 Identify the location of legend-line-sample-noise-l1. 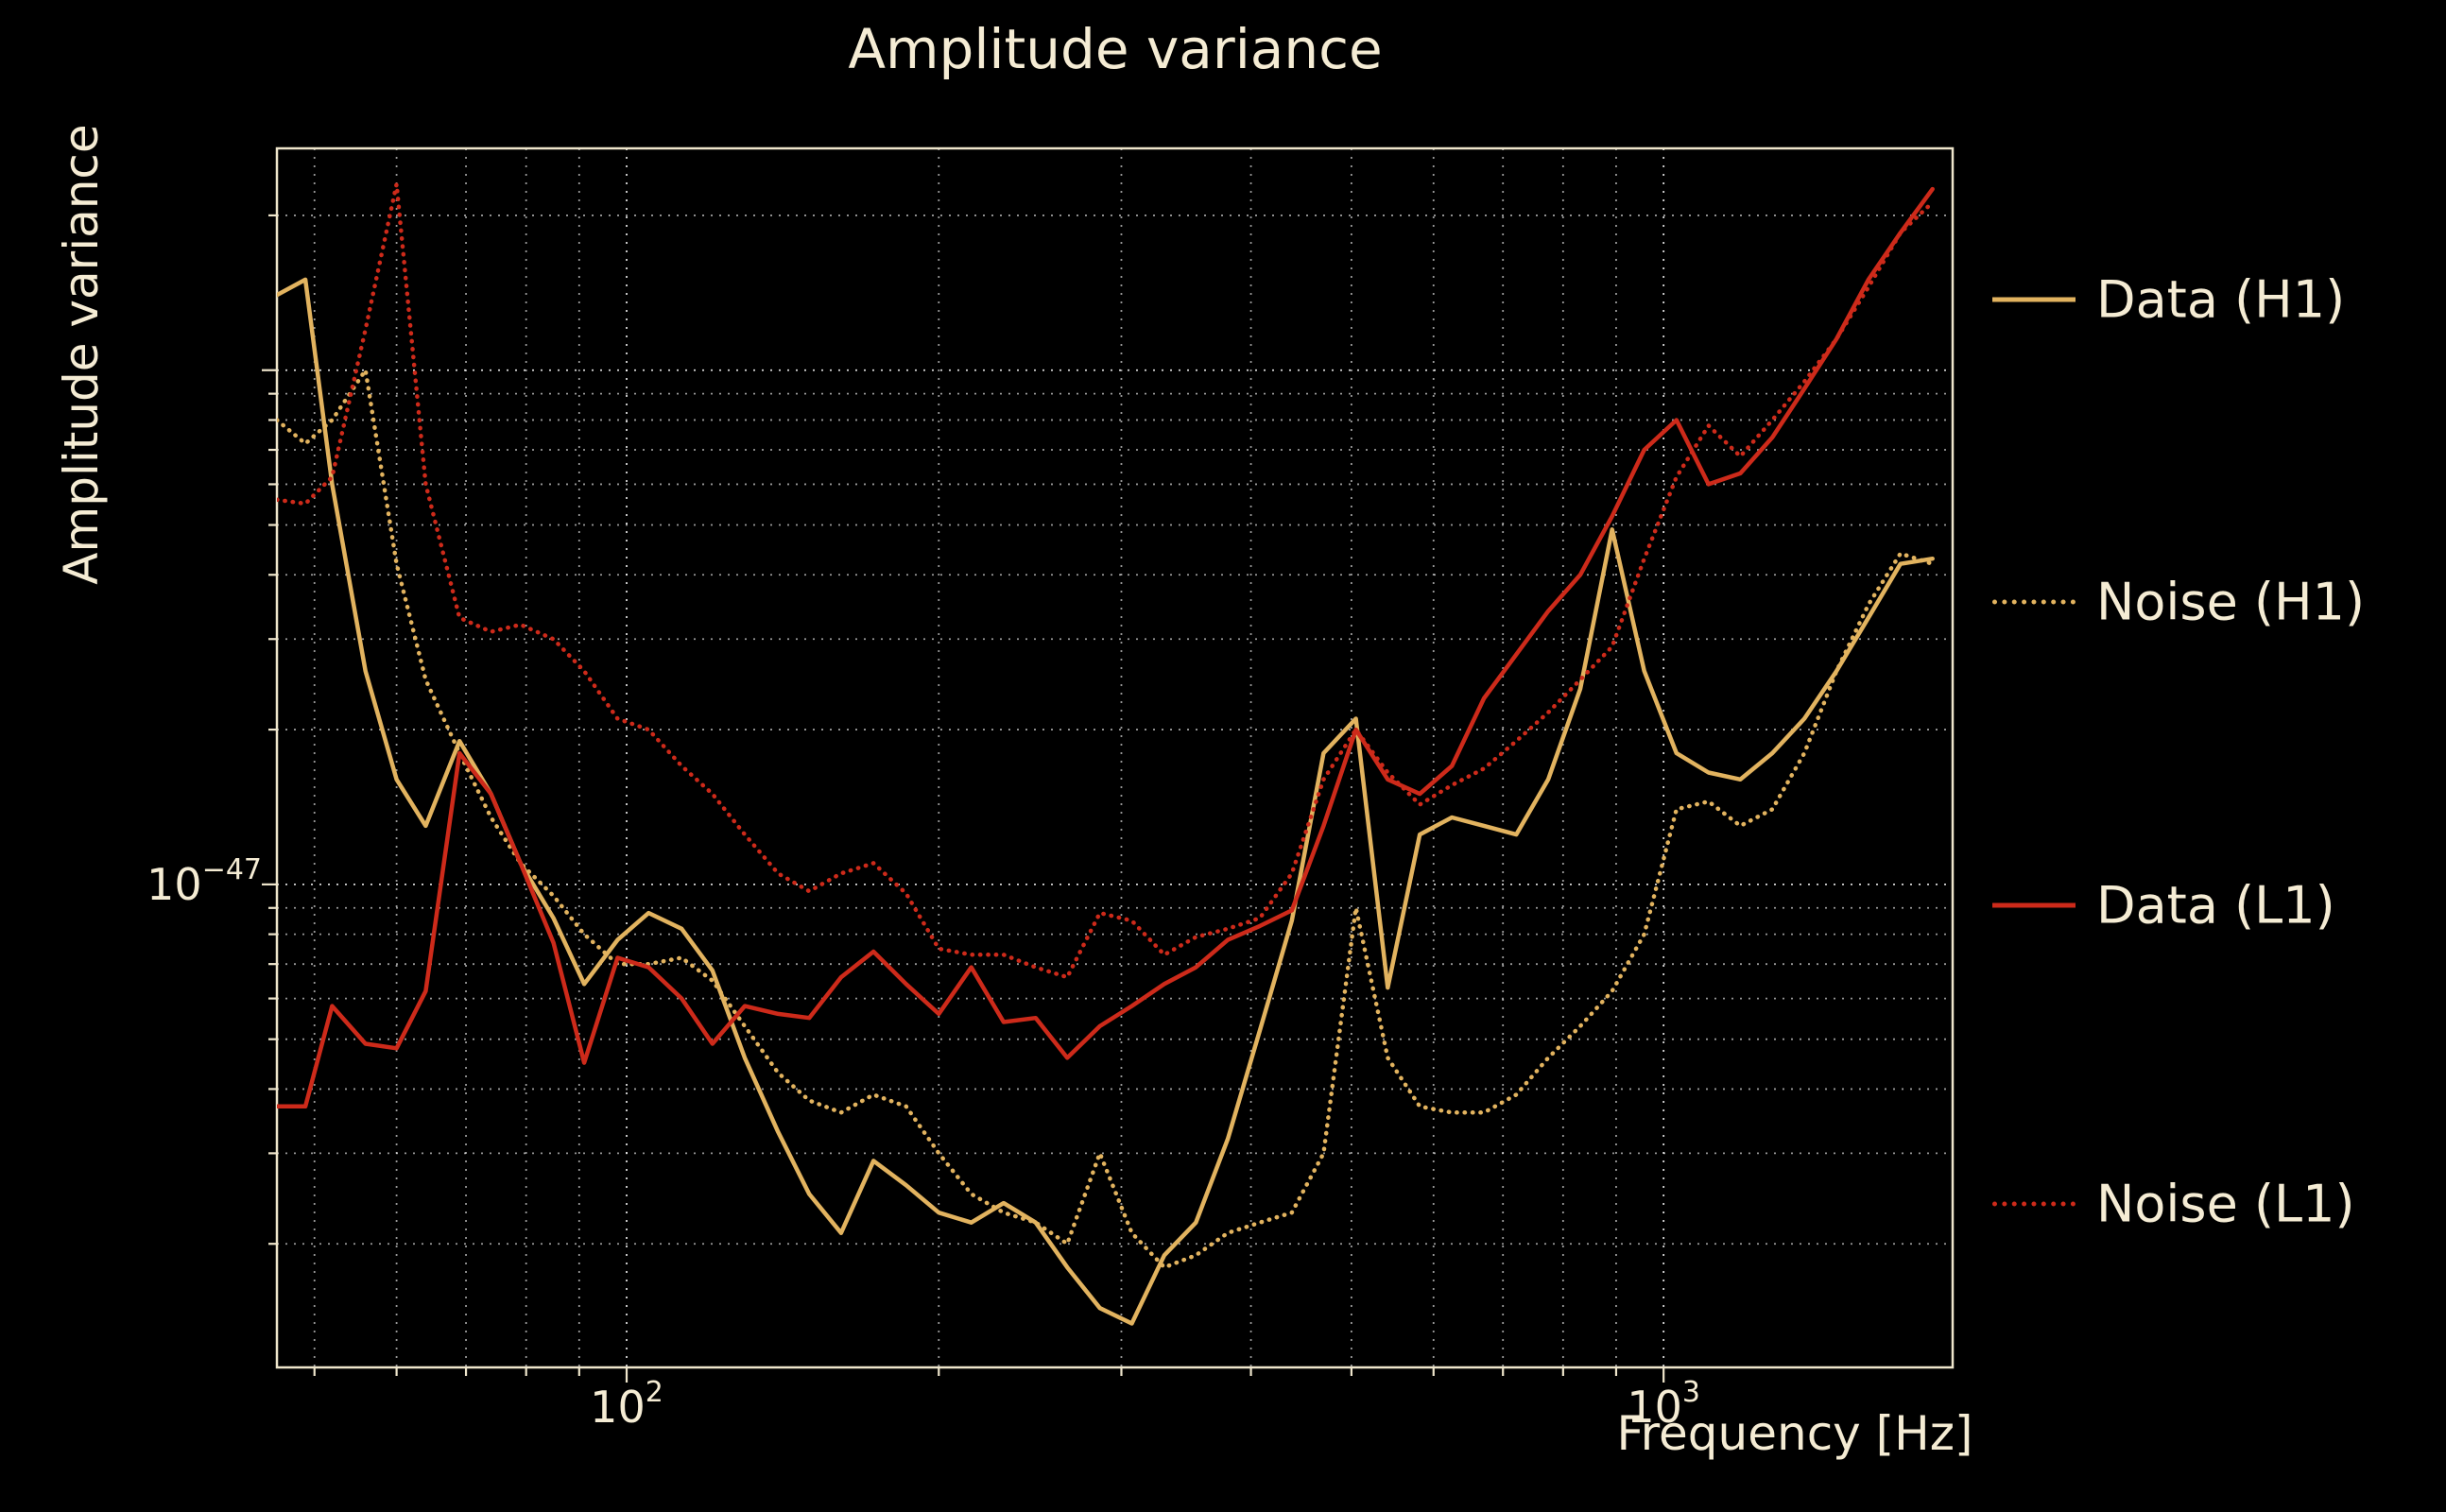
(2034, 1204).